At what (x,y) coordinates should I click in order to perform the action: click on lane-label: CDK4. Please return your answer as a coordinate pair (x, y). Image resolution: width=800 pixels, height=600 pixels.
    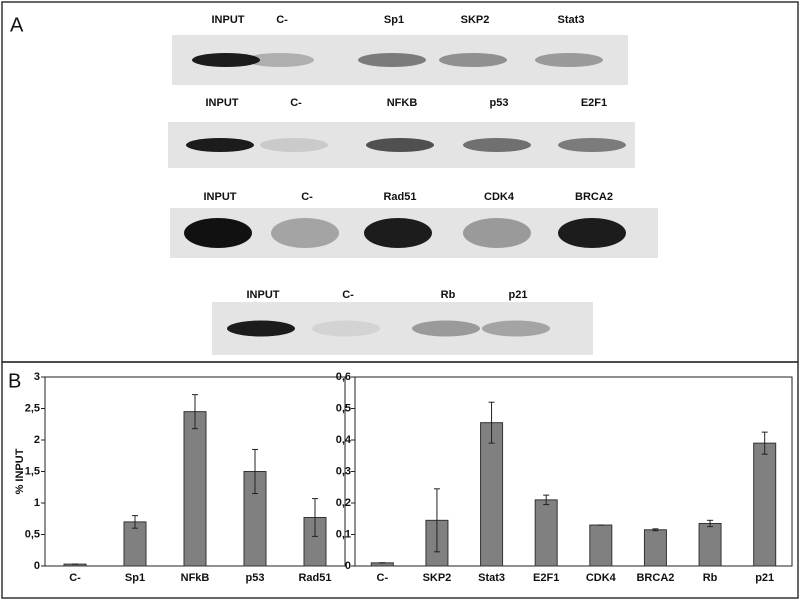
    Looking at the image, I should click on (499, 197).